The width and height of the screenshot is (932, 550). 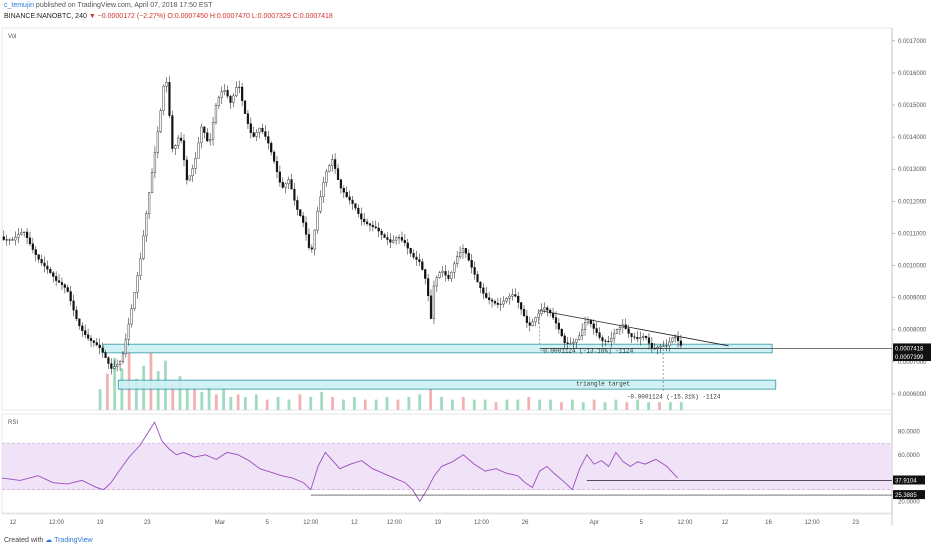 What do you see at coordinates (909, 480) in the screenshot?
I see `rsi-level-box` at bounding box center [909, 480].